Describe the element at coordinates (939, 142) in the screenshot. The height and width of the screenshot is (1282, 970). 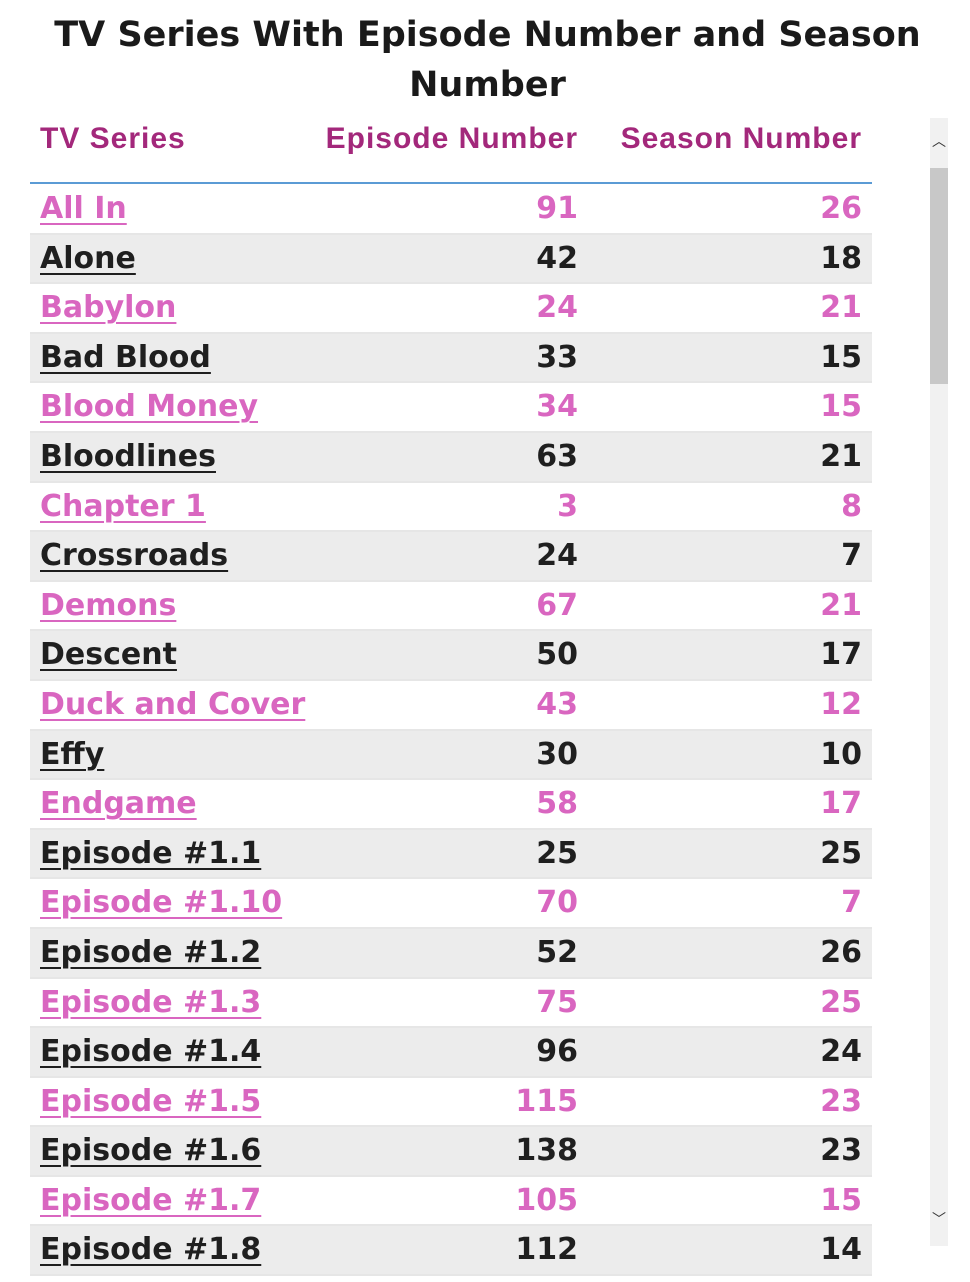
I see `chevron-up-icon: ︿` at that location.